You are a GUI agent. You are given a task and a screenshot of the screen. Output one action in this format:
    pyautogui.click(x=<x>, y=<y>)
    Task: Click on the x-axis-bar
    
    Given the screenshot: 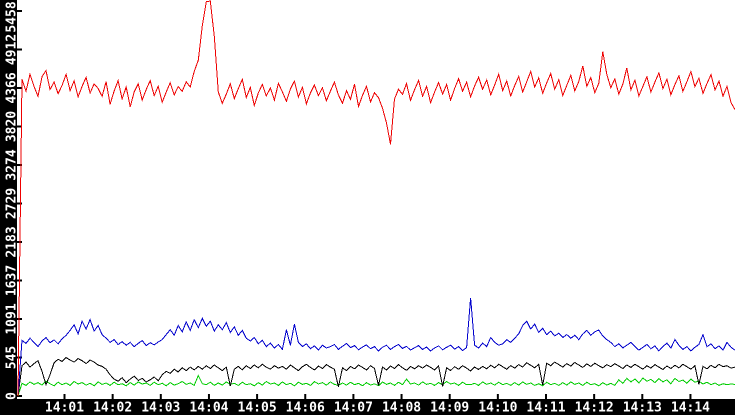 What is the action you would take?
    pyautogui.click(x=367, y=407)
    